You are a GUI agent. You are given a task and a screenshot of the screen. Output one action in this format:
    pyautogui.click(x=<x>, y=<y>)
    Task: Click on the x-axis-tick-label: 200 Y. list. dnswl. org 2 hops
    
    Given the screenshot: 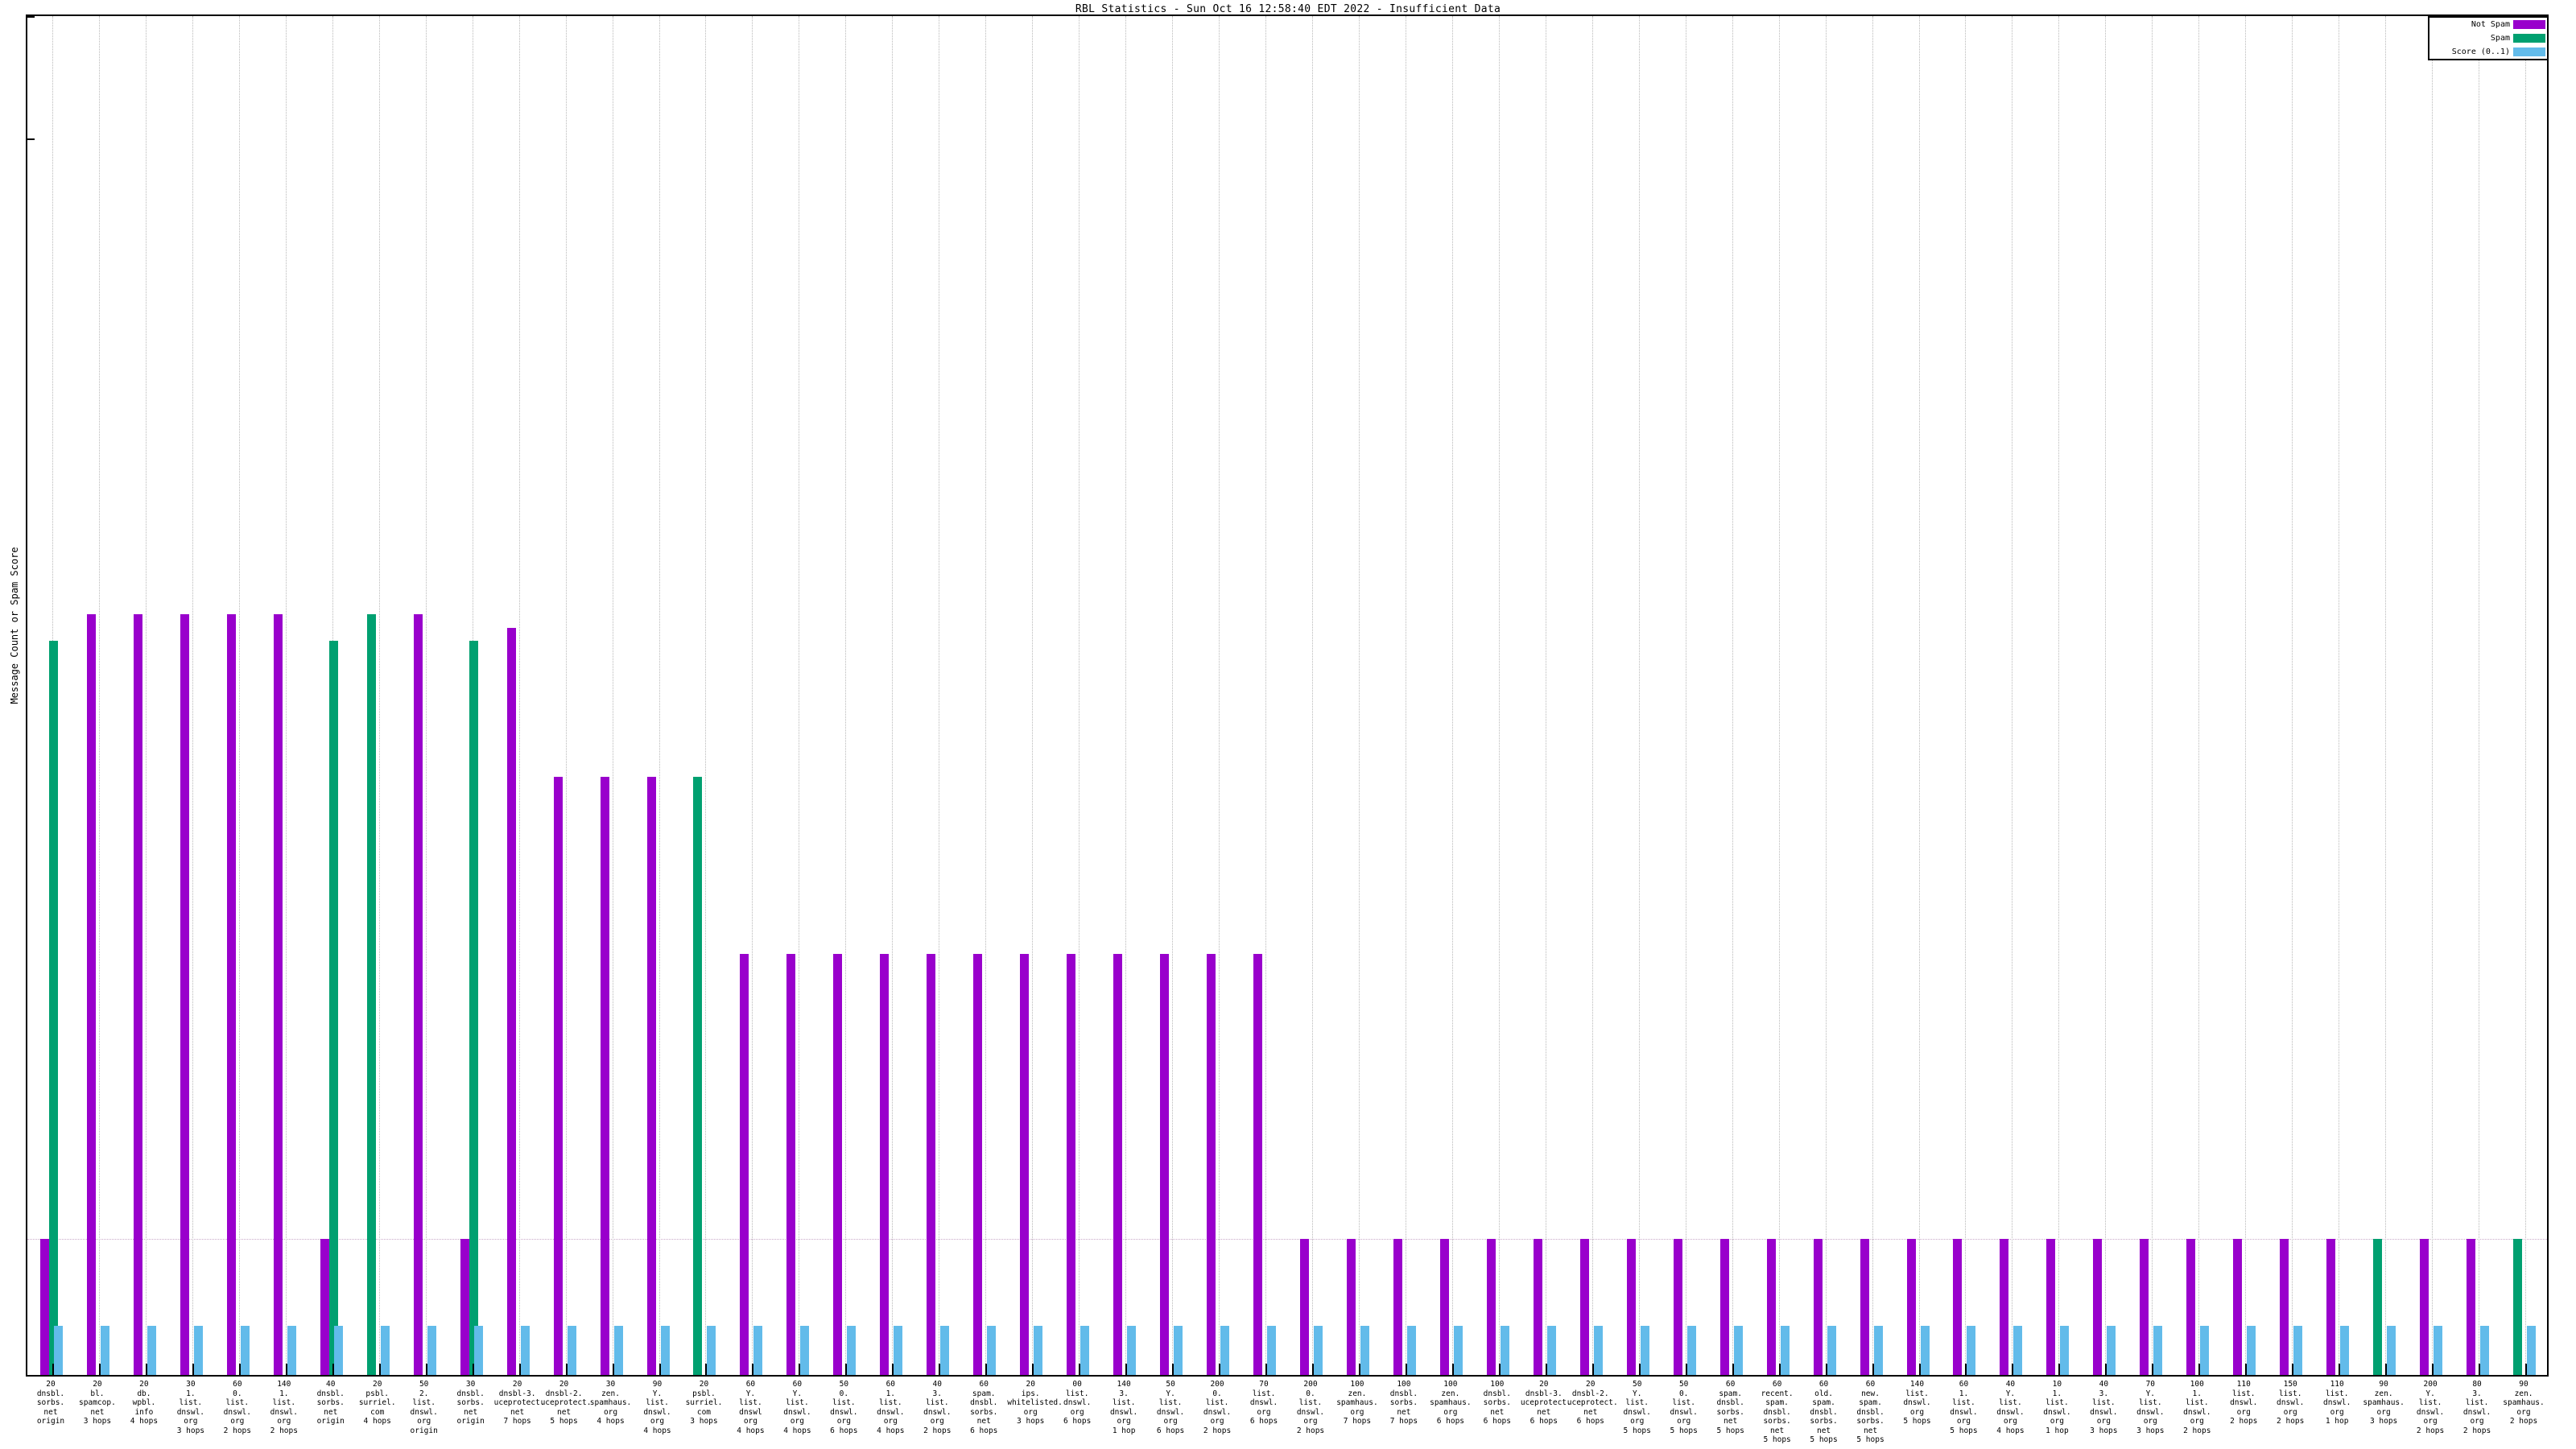 What is the action you would take?
    pyautogui.click(x=2430, y=1407)
    